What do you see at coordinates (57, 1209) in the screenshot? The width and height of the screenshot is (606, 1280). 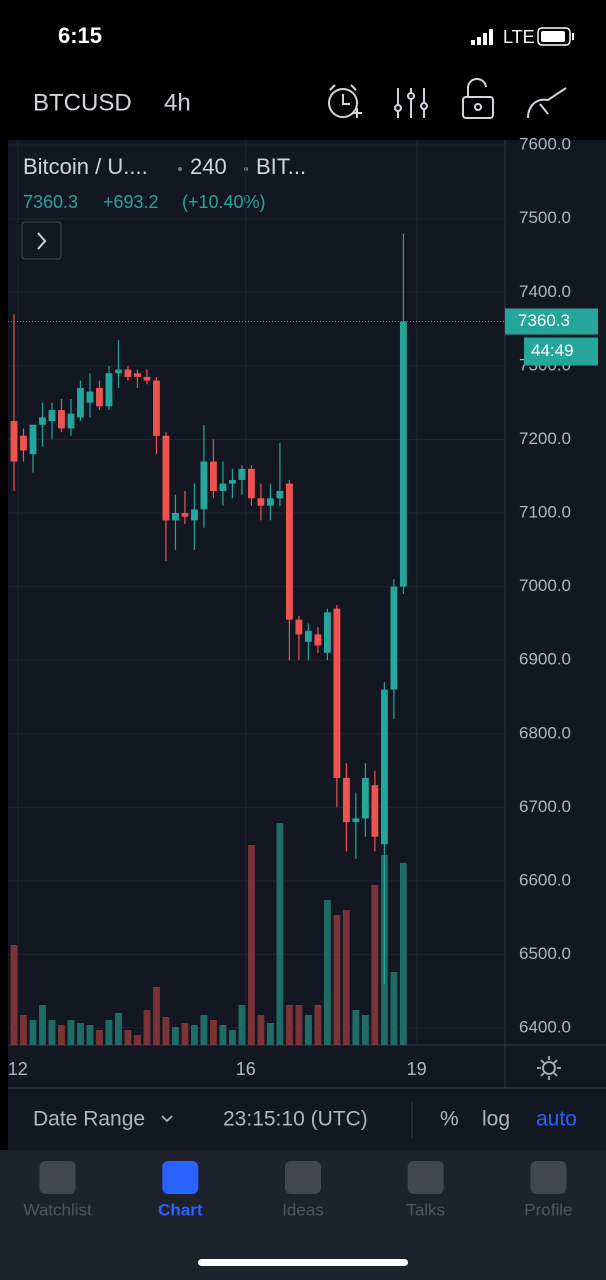 I see `tab-label: Watchlist` at bounding box center [57, 1209].